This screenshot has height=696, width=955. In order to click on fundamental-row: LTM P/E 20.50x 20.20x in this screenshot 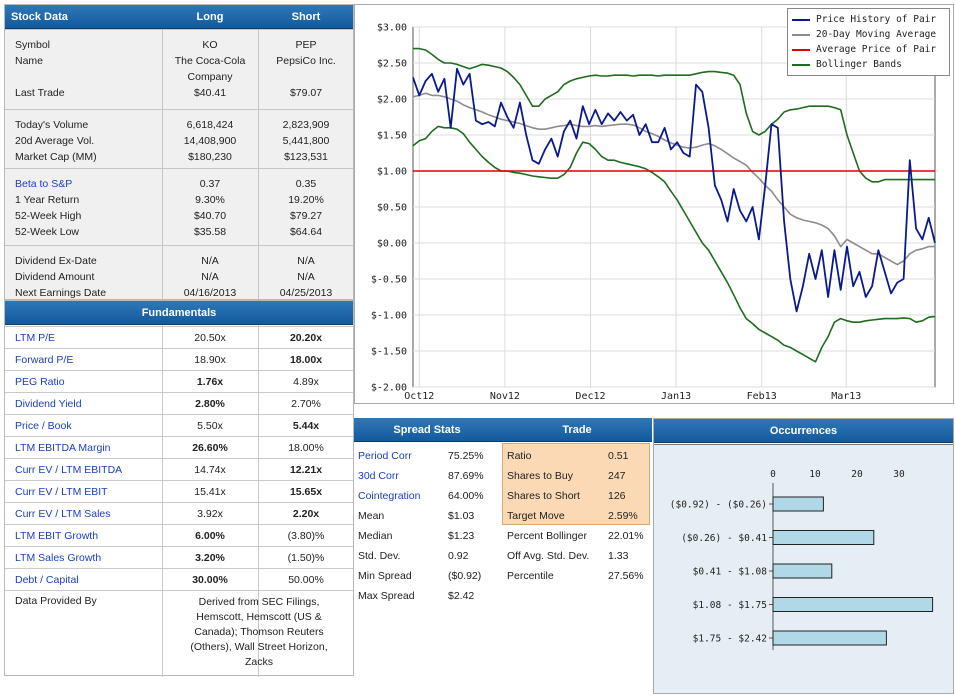, I will do `click(179, 337)`.